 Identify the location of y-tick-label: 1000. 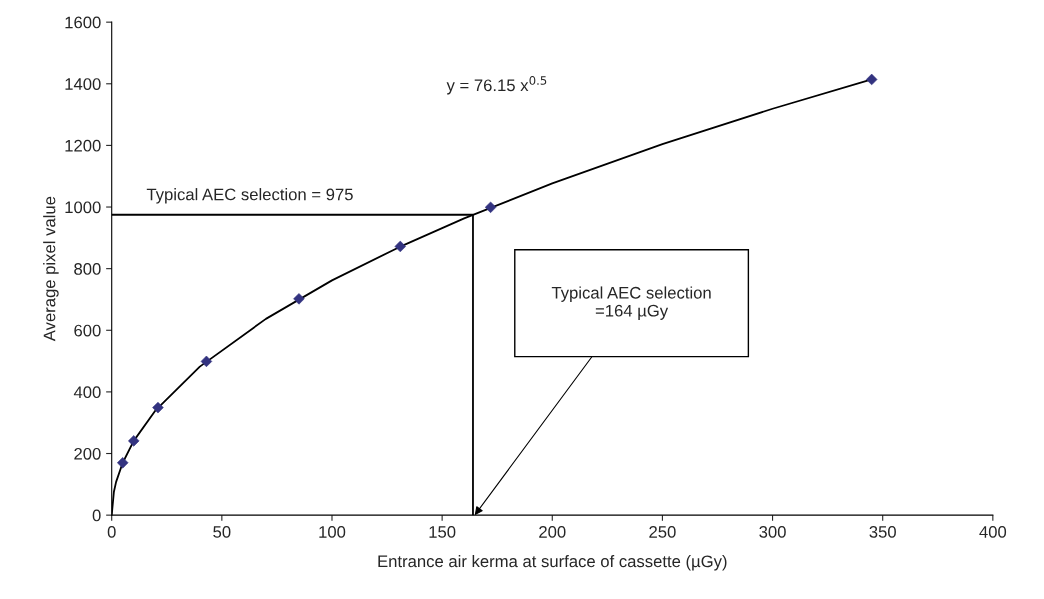
(83, 207).